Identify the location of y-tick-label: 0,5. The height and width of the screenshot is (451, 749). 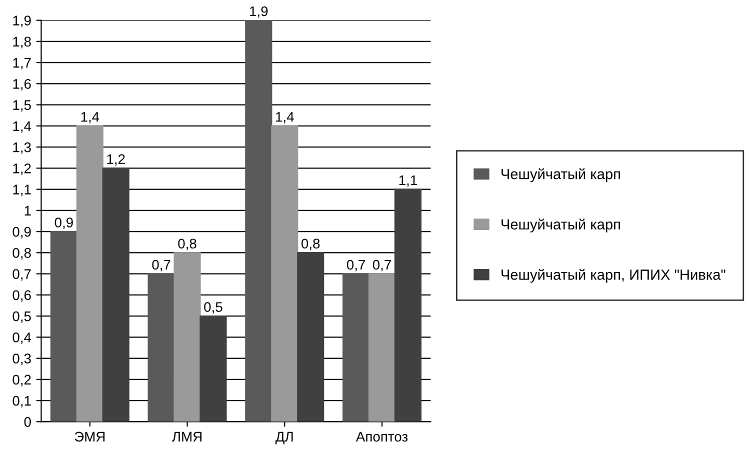
(21, 317).